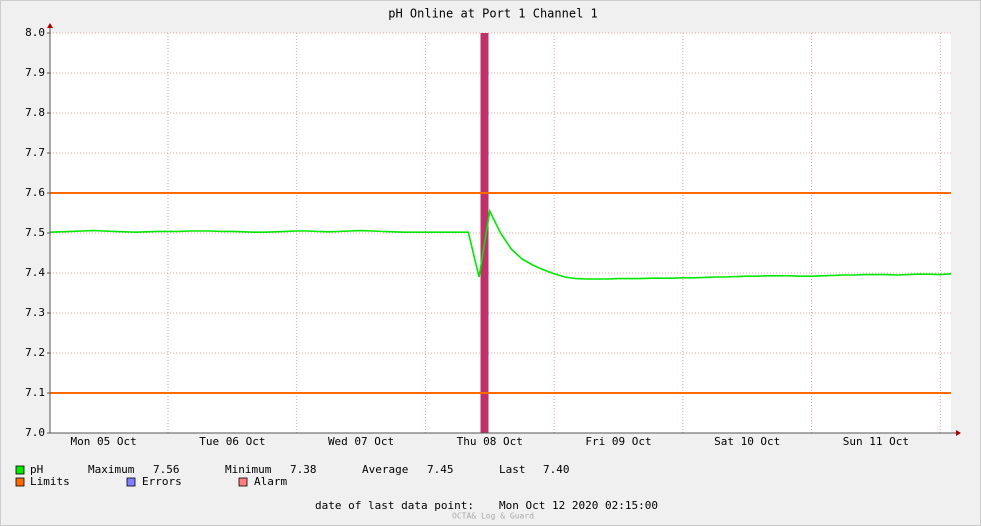 Image resolution: width=981 pixels, height=526 pixels. I want to click on stat-value: 7.45, so click(440, 469).